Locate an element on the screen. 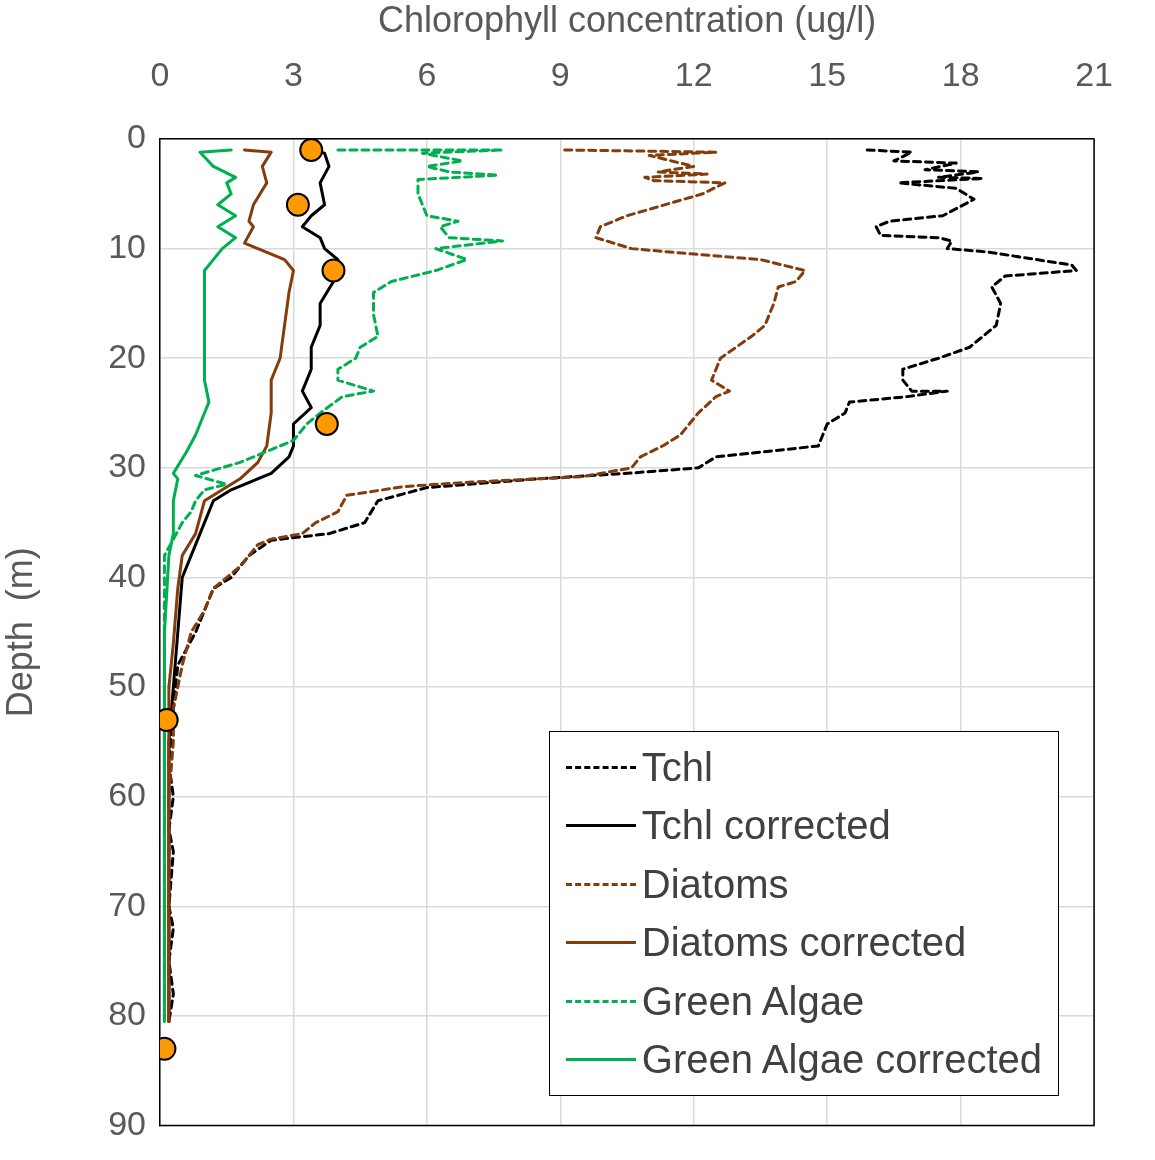 This screenshot has width=1155, height=1160. y-axis-title: Depth (m) is located at coordinates (20, 632).